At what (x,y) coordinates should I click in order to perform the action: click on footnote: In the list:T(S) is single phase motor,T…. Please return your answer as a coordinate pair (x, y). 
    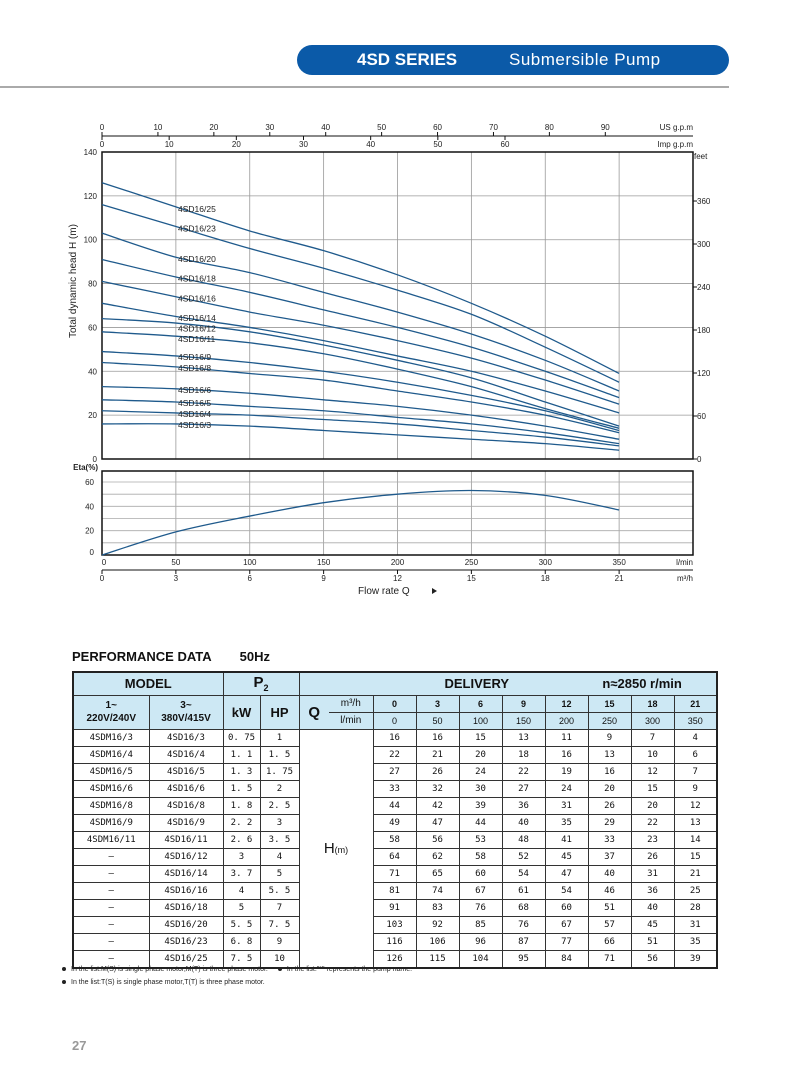
    Looking at the image, I should click on (168, 982).